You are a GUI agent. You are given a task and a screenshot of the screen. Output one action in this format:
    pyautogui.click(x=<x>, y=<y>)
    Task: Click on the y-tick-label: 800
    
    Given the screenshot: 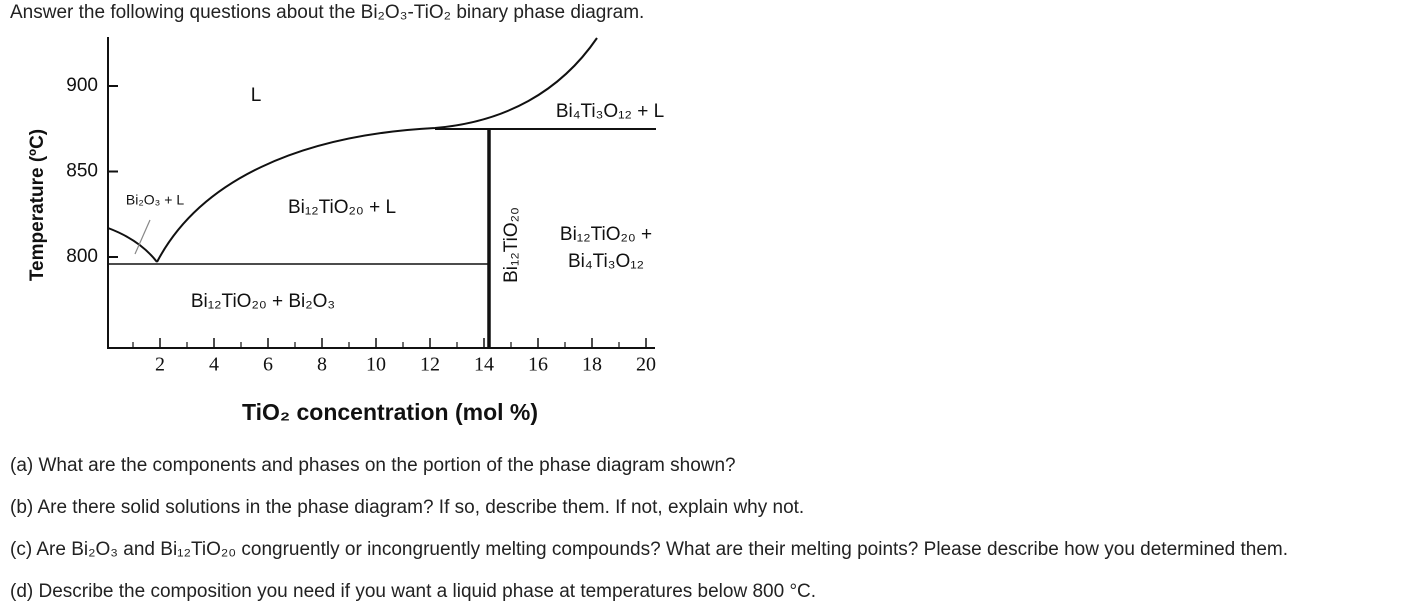 What is the action you would take?
    pyautogui.click(x=82, y=256)
    